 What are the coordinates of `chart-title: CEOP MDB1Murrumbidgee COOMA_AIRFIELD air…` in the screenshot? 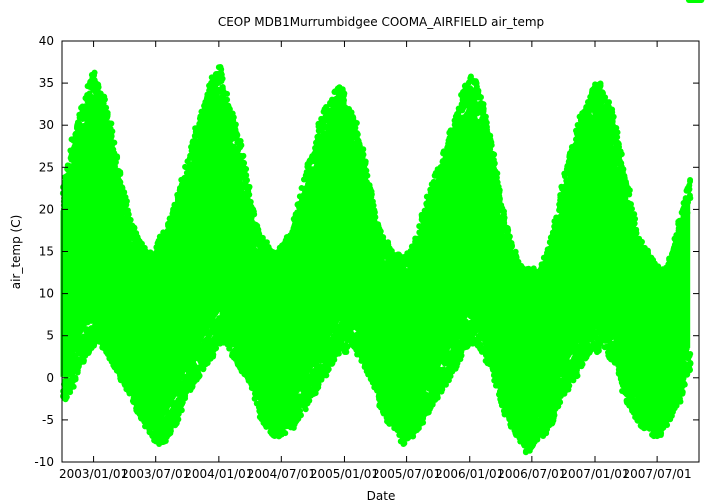 It's located at (381, 22).